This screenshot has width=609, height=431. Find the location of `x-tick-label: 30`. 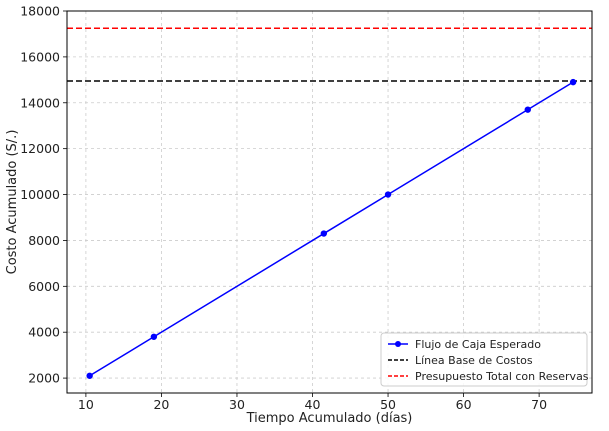

x-tick-label: 30 is located at coordinates (237, 404).